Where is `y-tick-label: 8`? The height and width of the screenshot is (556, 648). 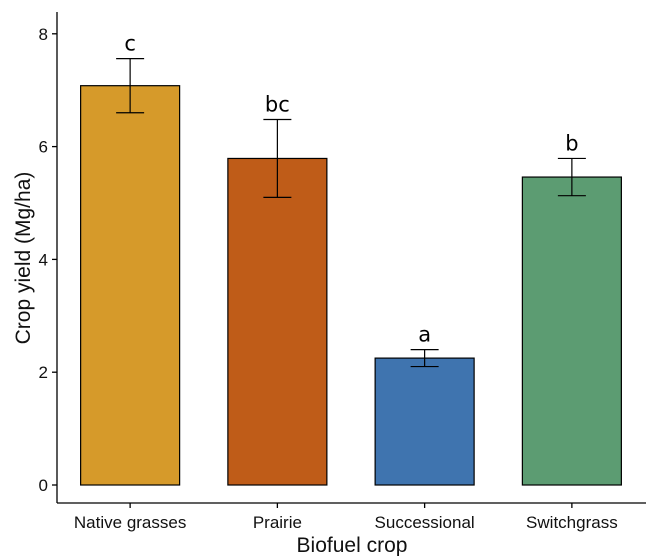 y-tick-label: 8 is located at coordinates (43, 34).